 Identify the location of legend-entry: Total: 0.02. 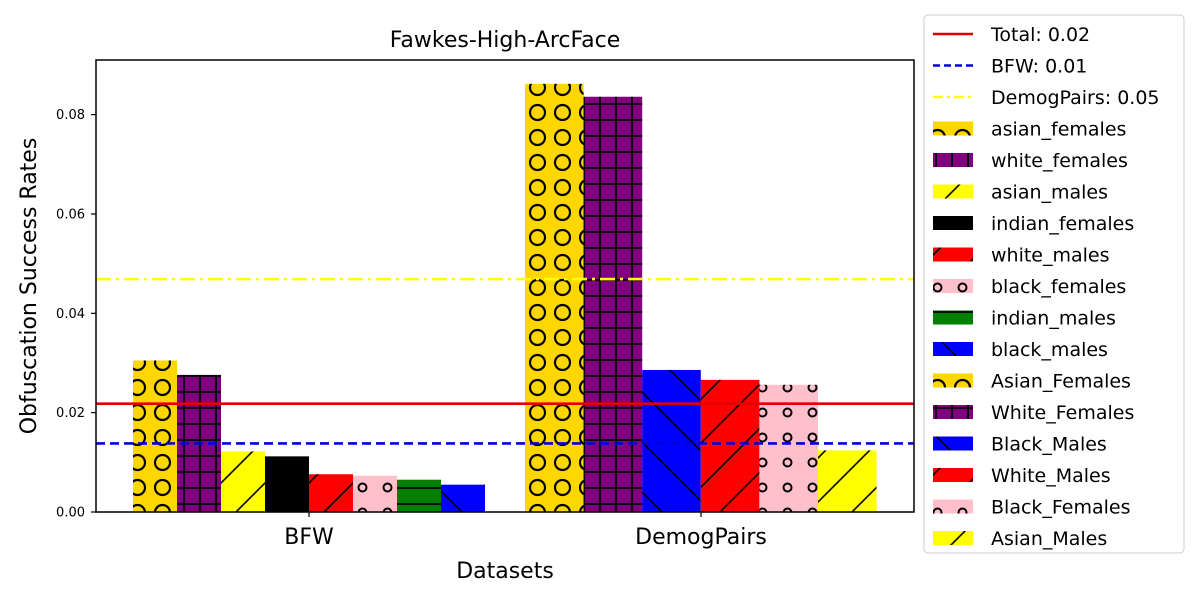
(1011, 35).